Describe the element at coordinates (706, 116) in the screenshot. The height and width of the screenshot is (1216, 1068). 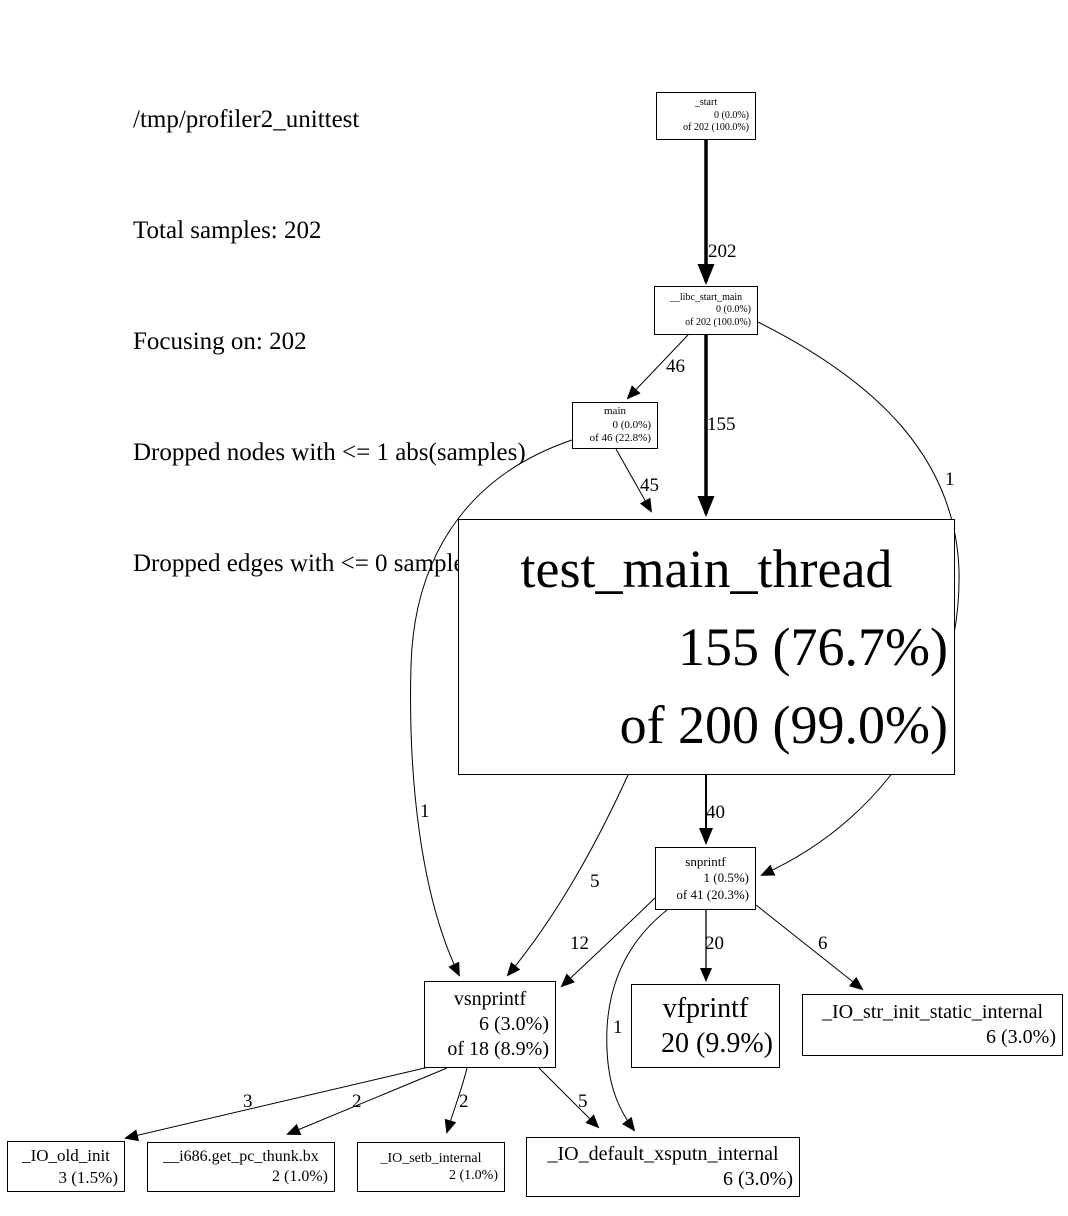
I see `node-start: _start 0 (0.0%) of 202 (100.0%)` at that location.